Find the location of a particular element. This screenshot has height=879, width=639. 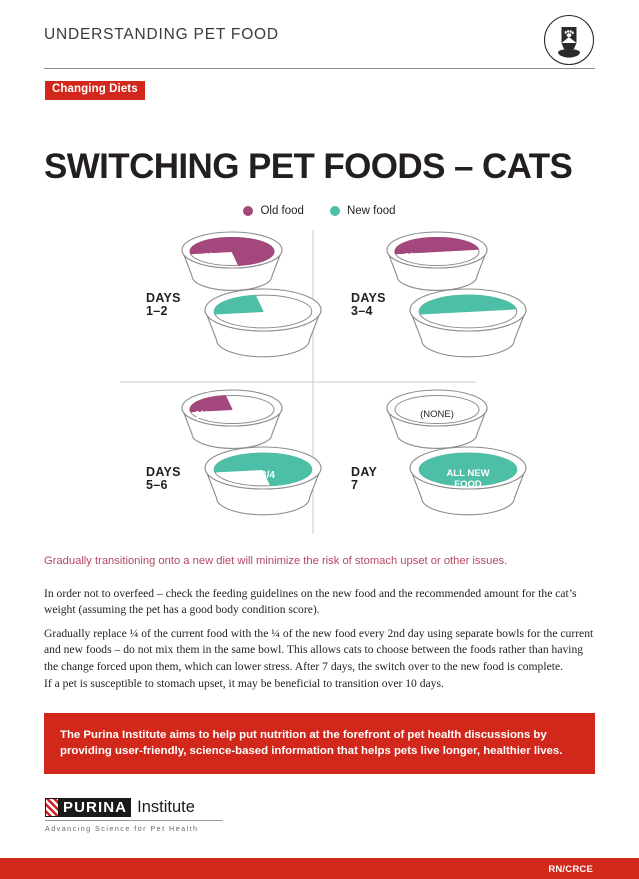

logo-sub: Institute is located at coordinates (166, 807).